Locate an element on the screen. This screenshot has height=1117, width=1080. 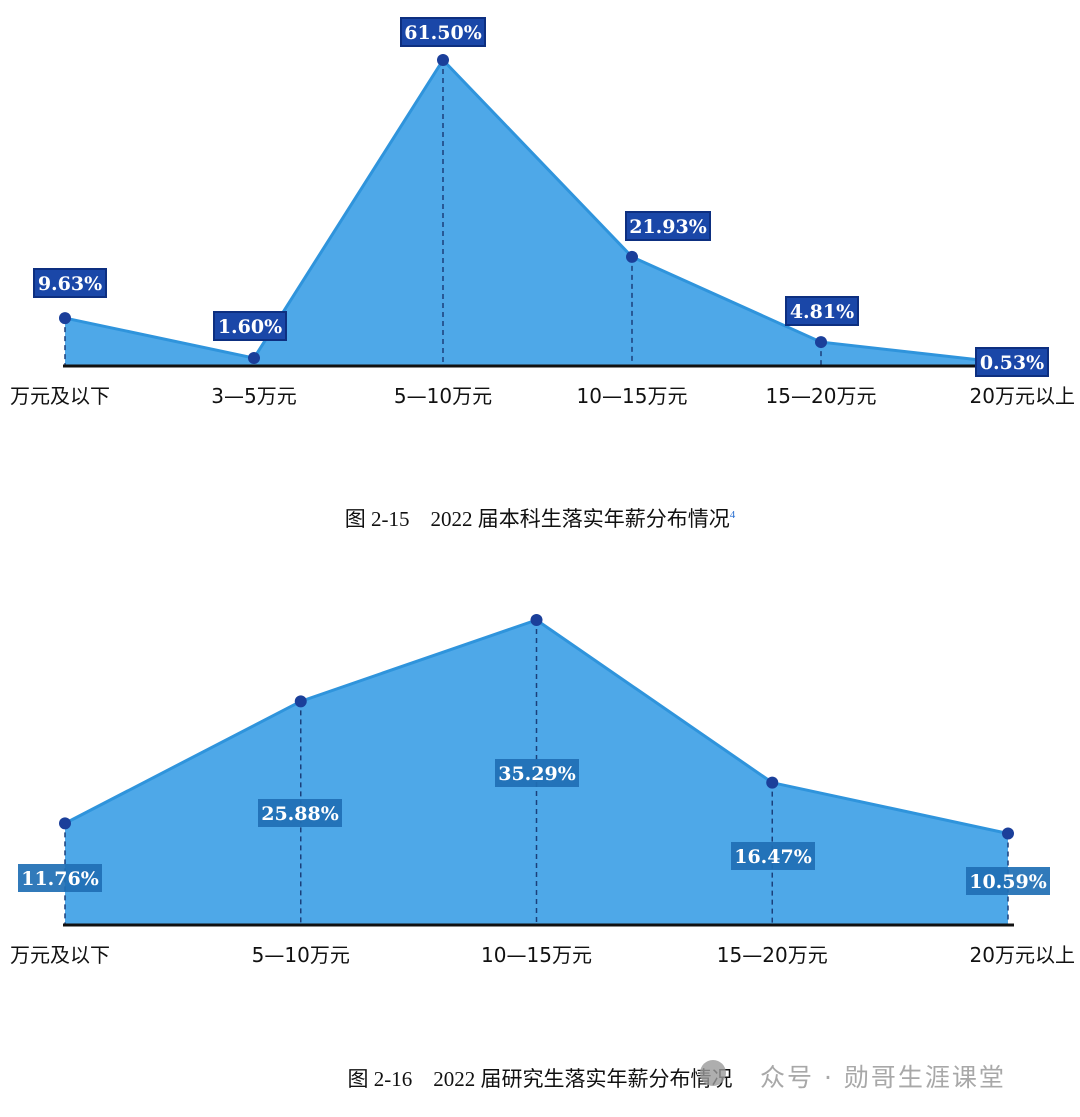
footnote-mark: 4 is located at coordinates (732, 515).